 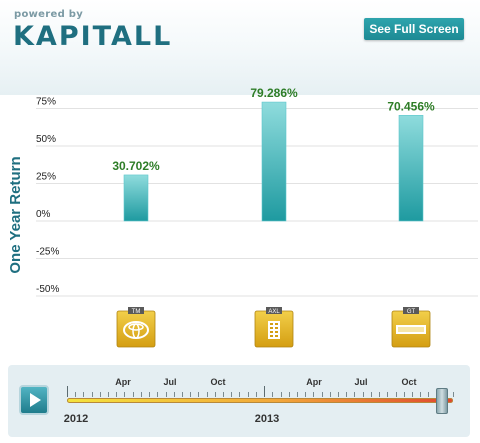 What do you see at coordinates (411, 168) in the screenshot?
I see `bar-gt` at bounding box center [411, 168].